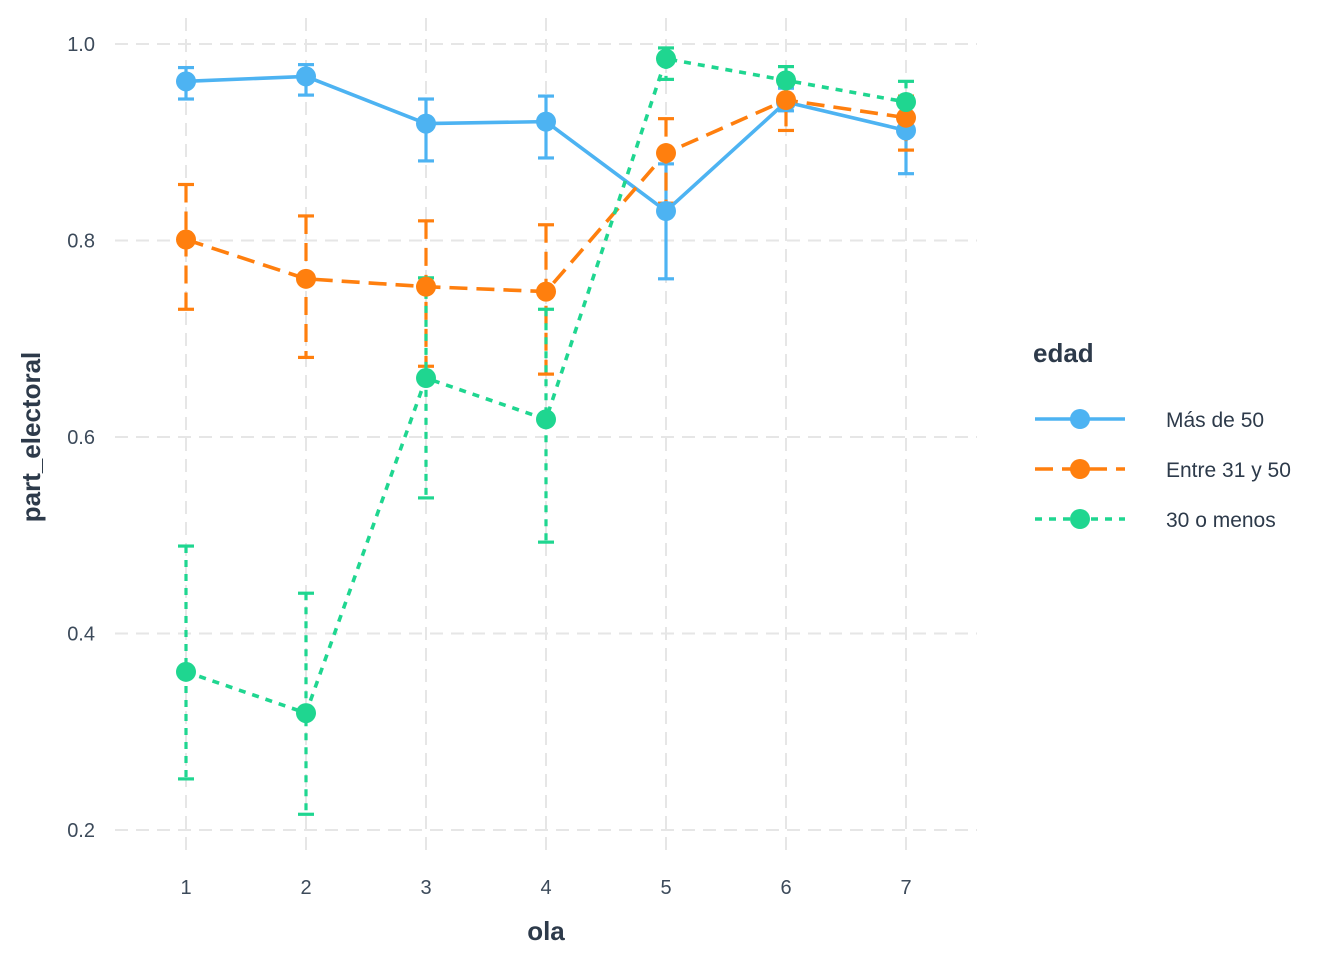 The image size is (1344, 960). I want to click on x-tick-label-1: 2, so click(305, 888).